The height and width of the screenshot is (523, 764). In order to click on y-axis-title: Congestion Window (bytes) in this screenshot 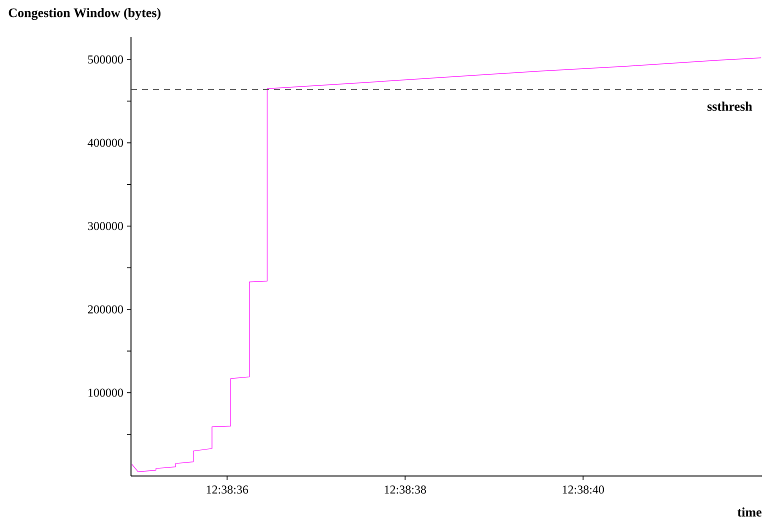, I will do `click(84, 14)`.